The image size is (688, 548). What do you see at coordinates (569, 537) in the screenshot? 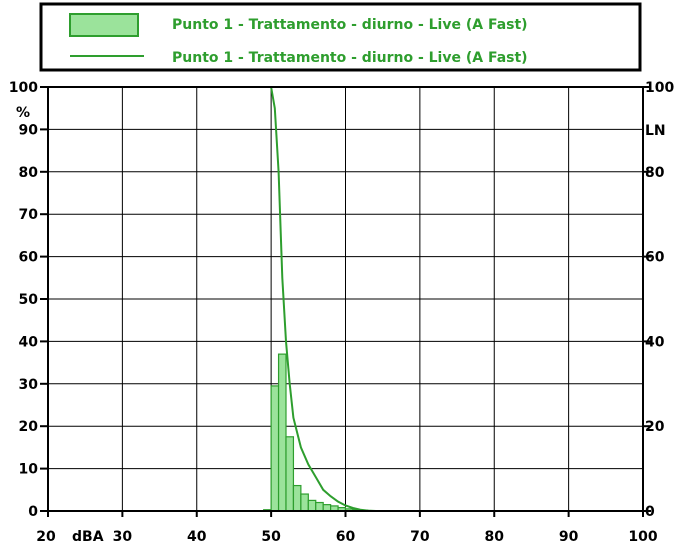
I see `x-tick-label: 90` at bounding box center [569, 537].